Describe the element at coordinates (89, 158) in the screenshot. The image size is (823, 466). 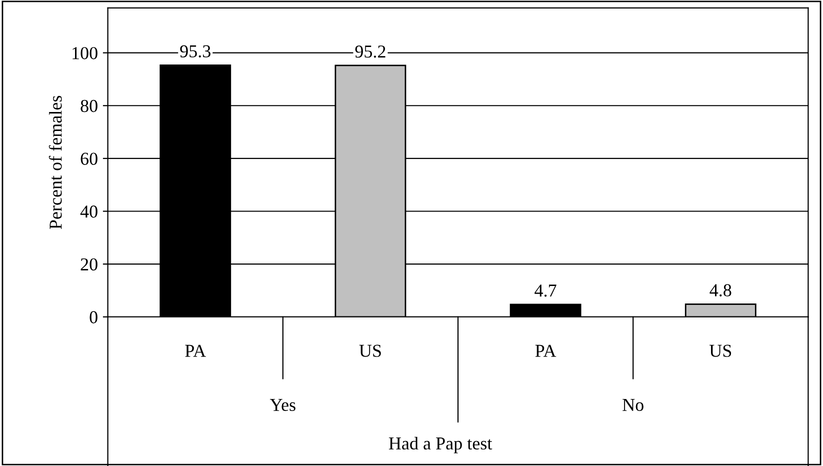
I see `y-tick-label: 60` at that location.